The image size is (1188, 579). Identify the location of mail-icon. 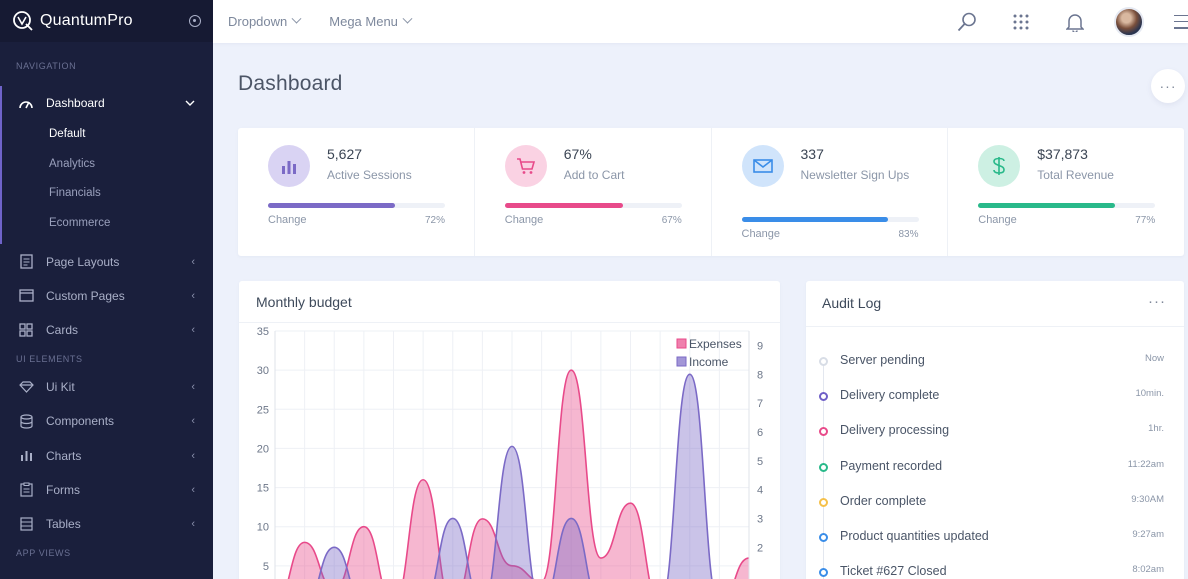
(762, 166).